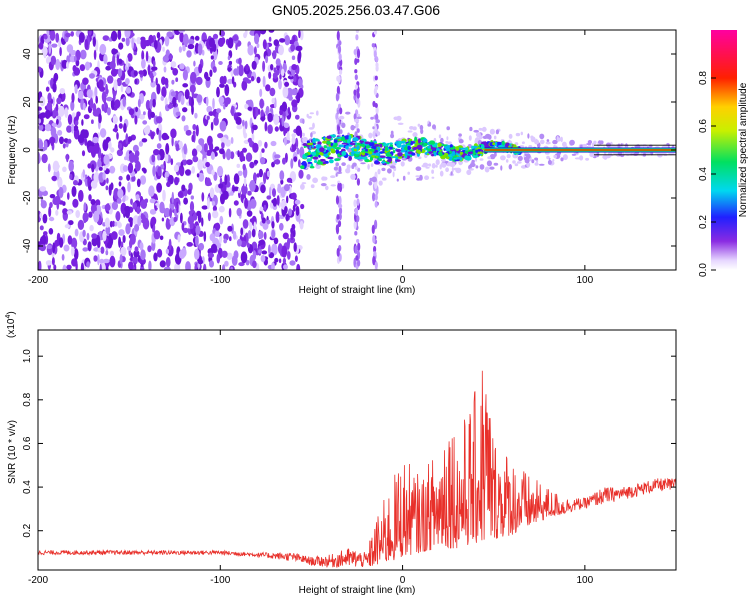 The height and width of the screenshot is (600, 750). I want to click on heatmap-y-tick-label: 20, so click(27, 102).